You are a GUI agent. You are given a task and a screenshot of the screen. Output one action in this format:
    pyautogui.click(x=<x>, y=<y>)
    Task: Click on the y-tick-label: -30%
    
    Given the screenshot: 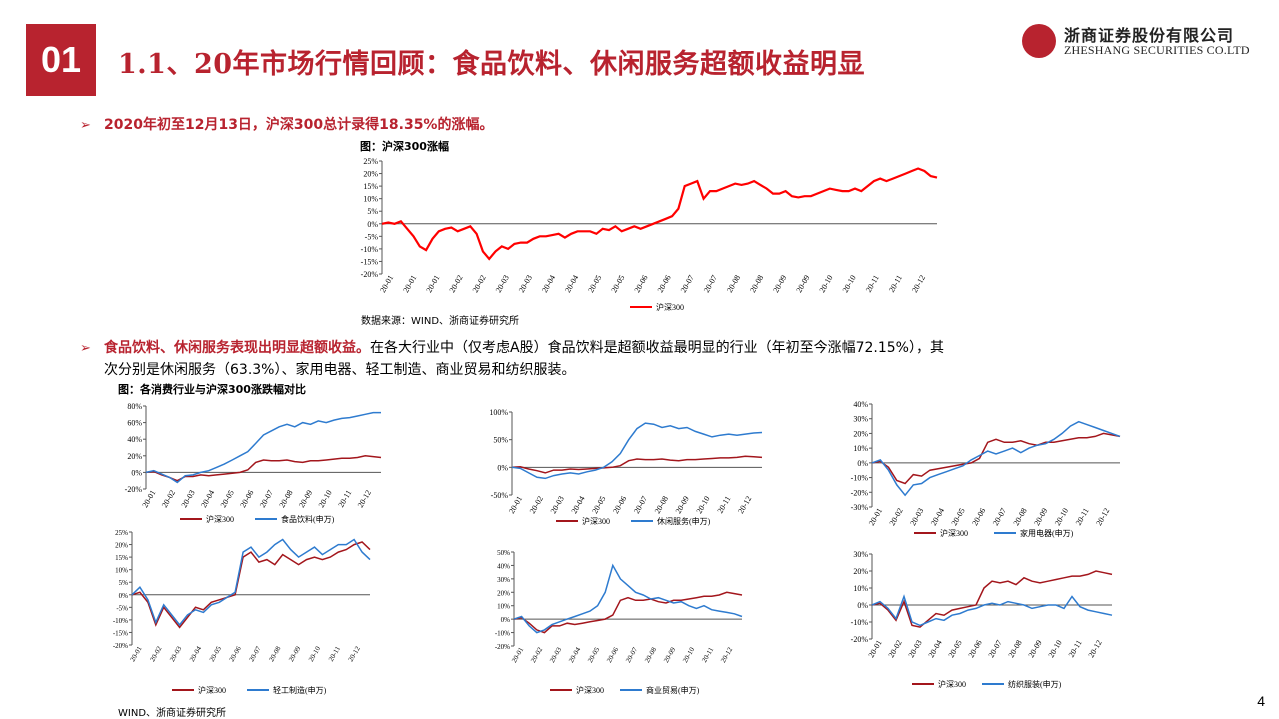 What is the action you would take?
    pyautogui.click(x=860, y=507)
    